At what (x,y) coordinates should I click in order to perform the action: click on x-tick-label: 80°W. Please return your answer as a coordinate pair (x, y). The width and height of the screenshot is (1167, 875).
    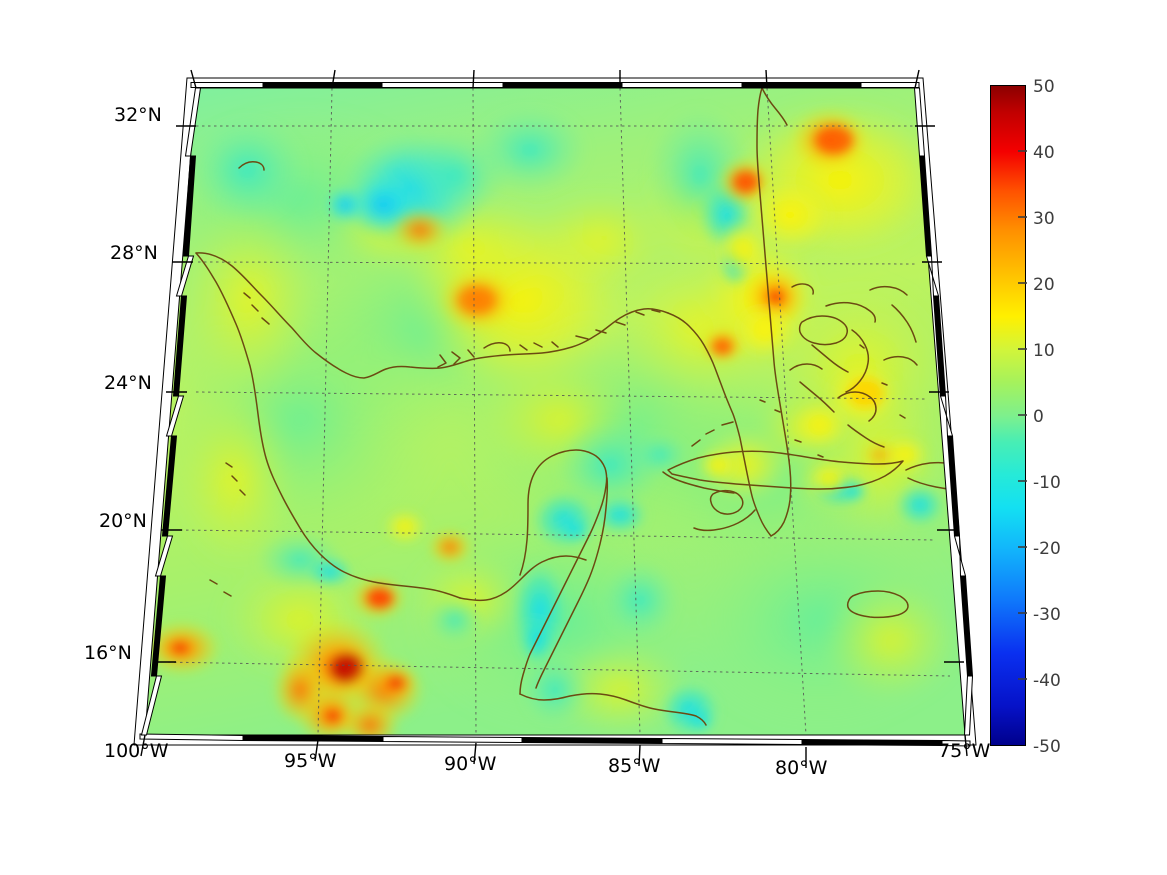
    Looking at the image, I should click on (801, 768).